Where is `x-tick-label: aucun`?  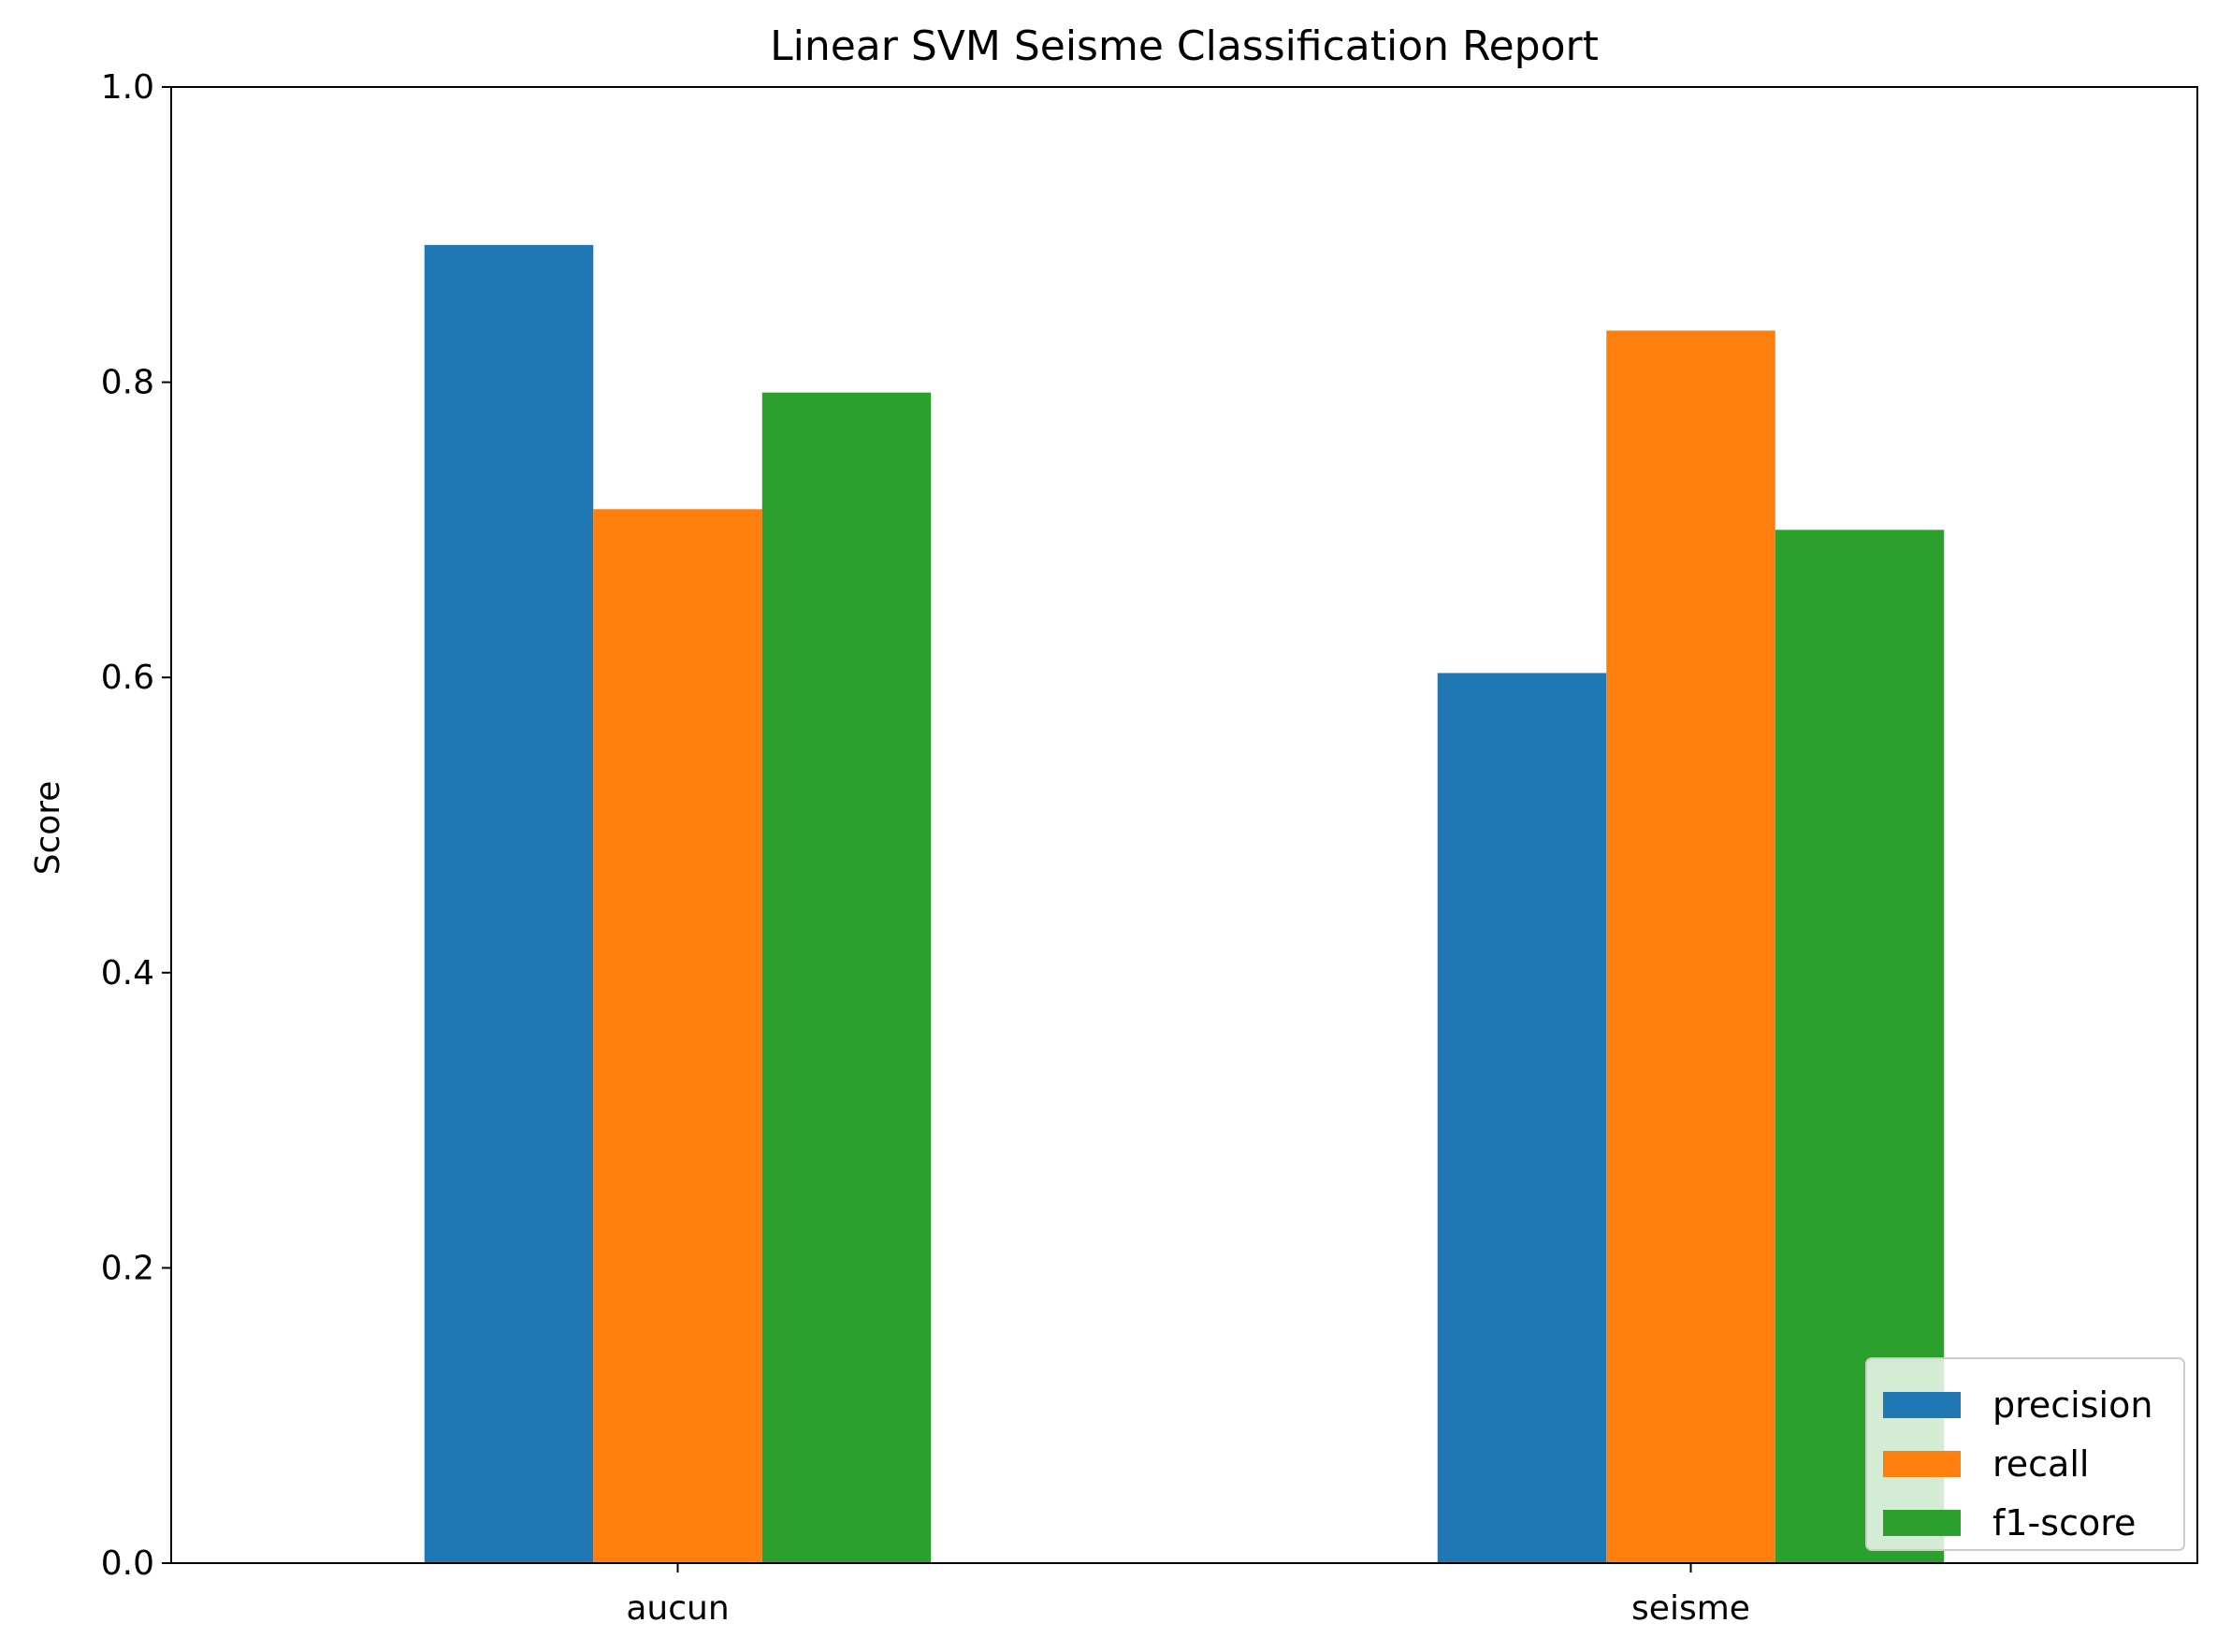
x-tick-label: aucun is located at coordinates (677, 1608).